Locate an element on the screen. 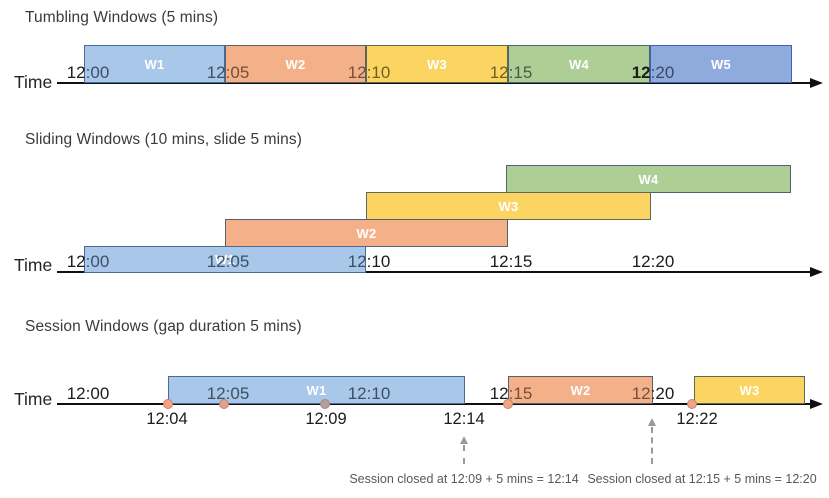 Image resolution: width=829 pixels, height=498 pixels. session-window-label-w1: W1 is located at coordinates (316, 390).